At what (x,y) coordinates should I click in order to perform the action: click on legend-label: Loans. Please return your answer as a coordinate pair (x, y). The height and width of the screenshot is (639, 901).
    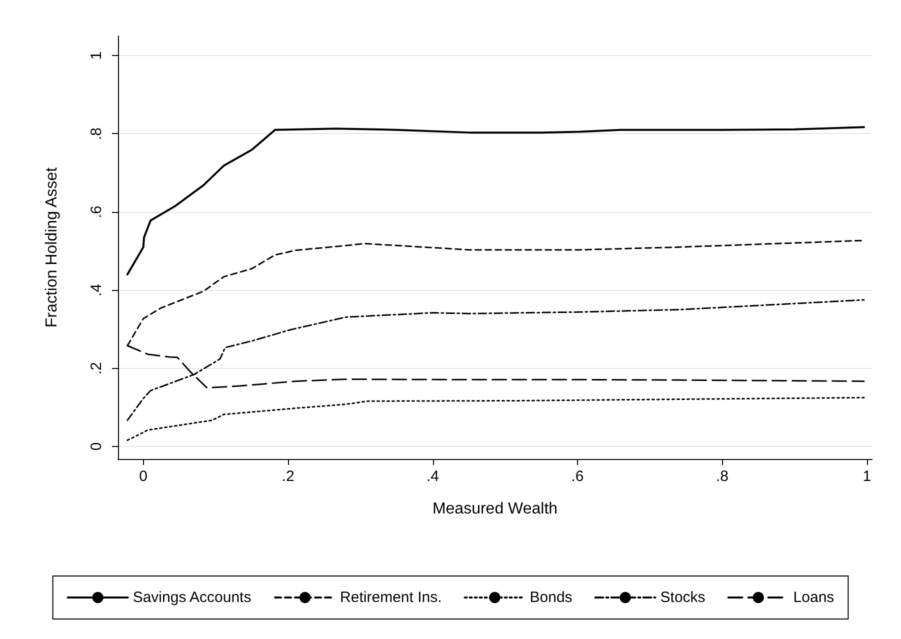
    Looking at the image, I should click on (813, 597).